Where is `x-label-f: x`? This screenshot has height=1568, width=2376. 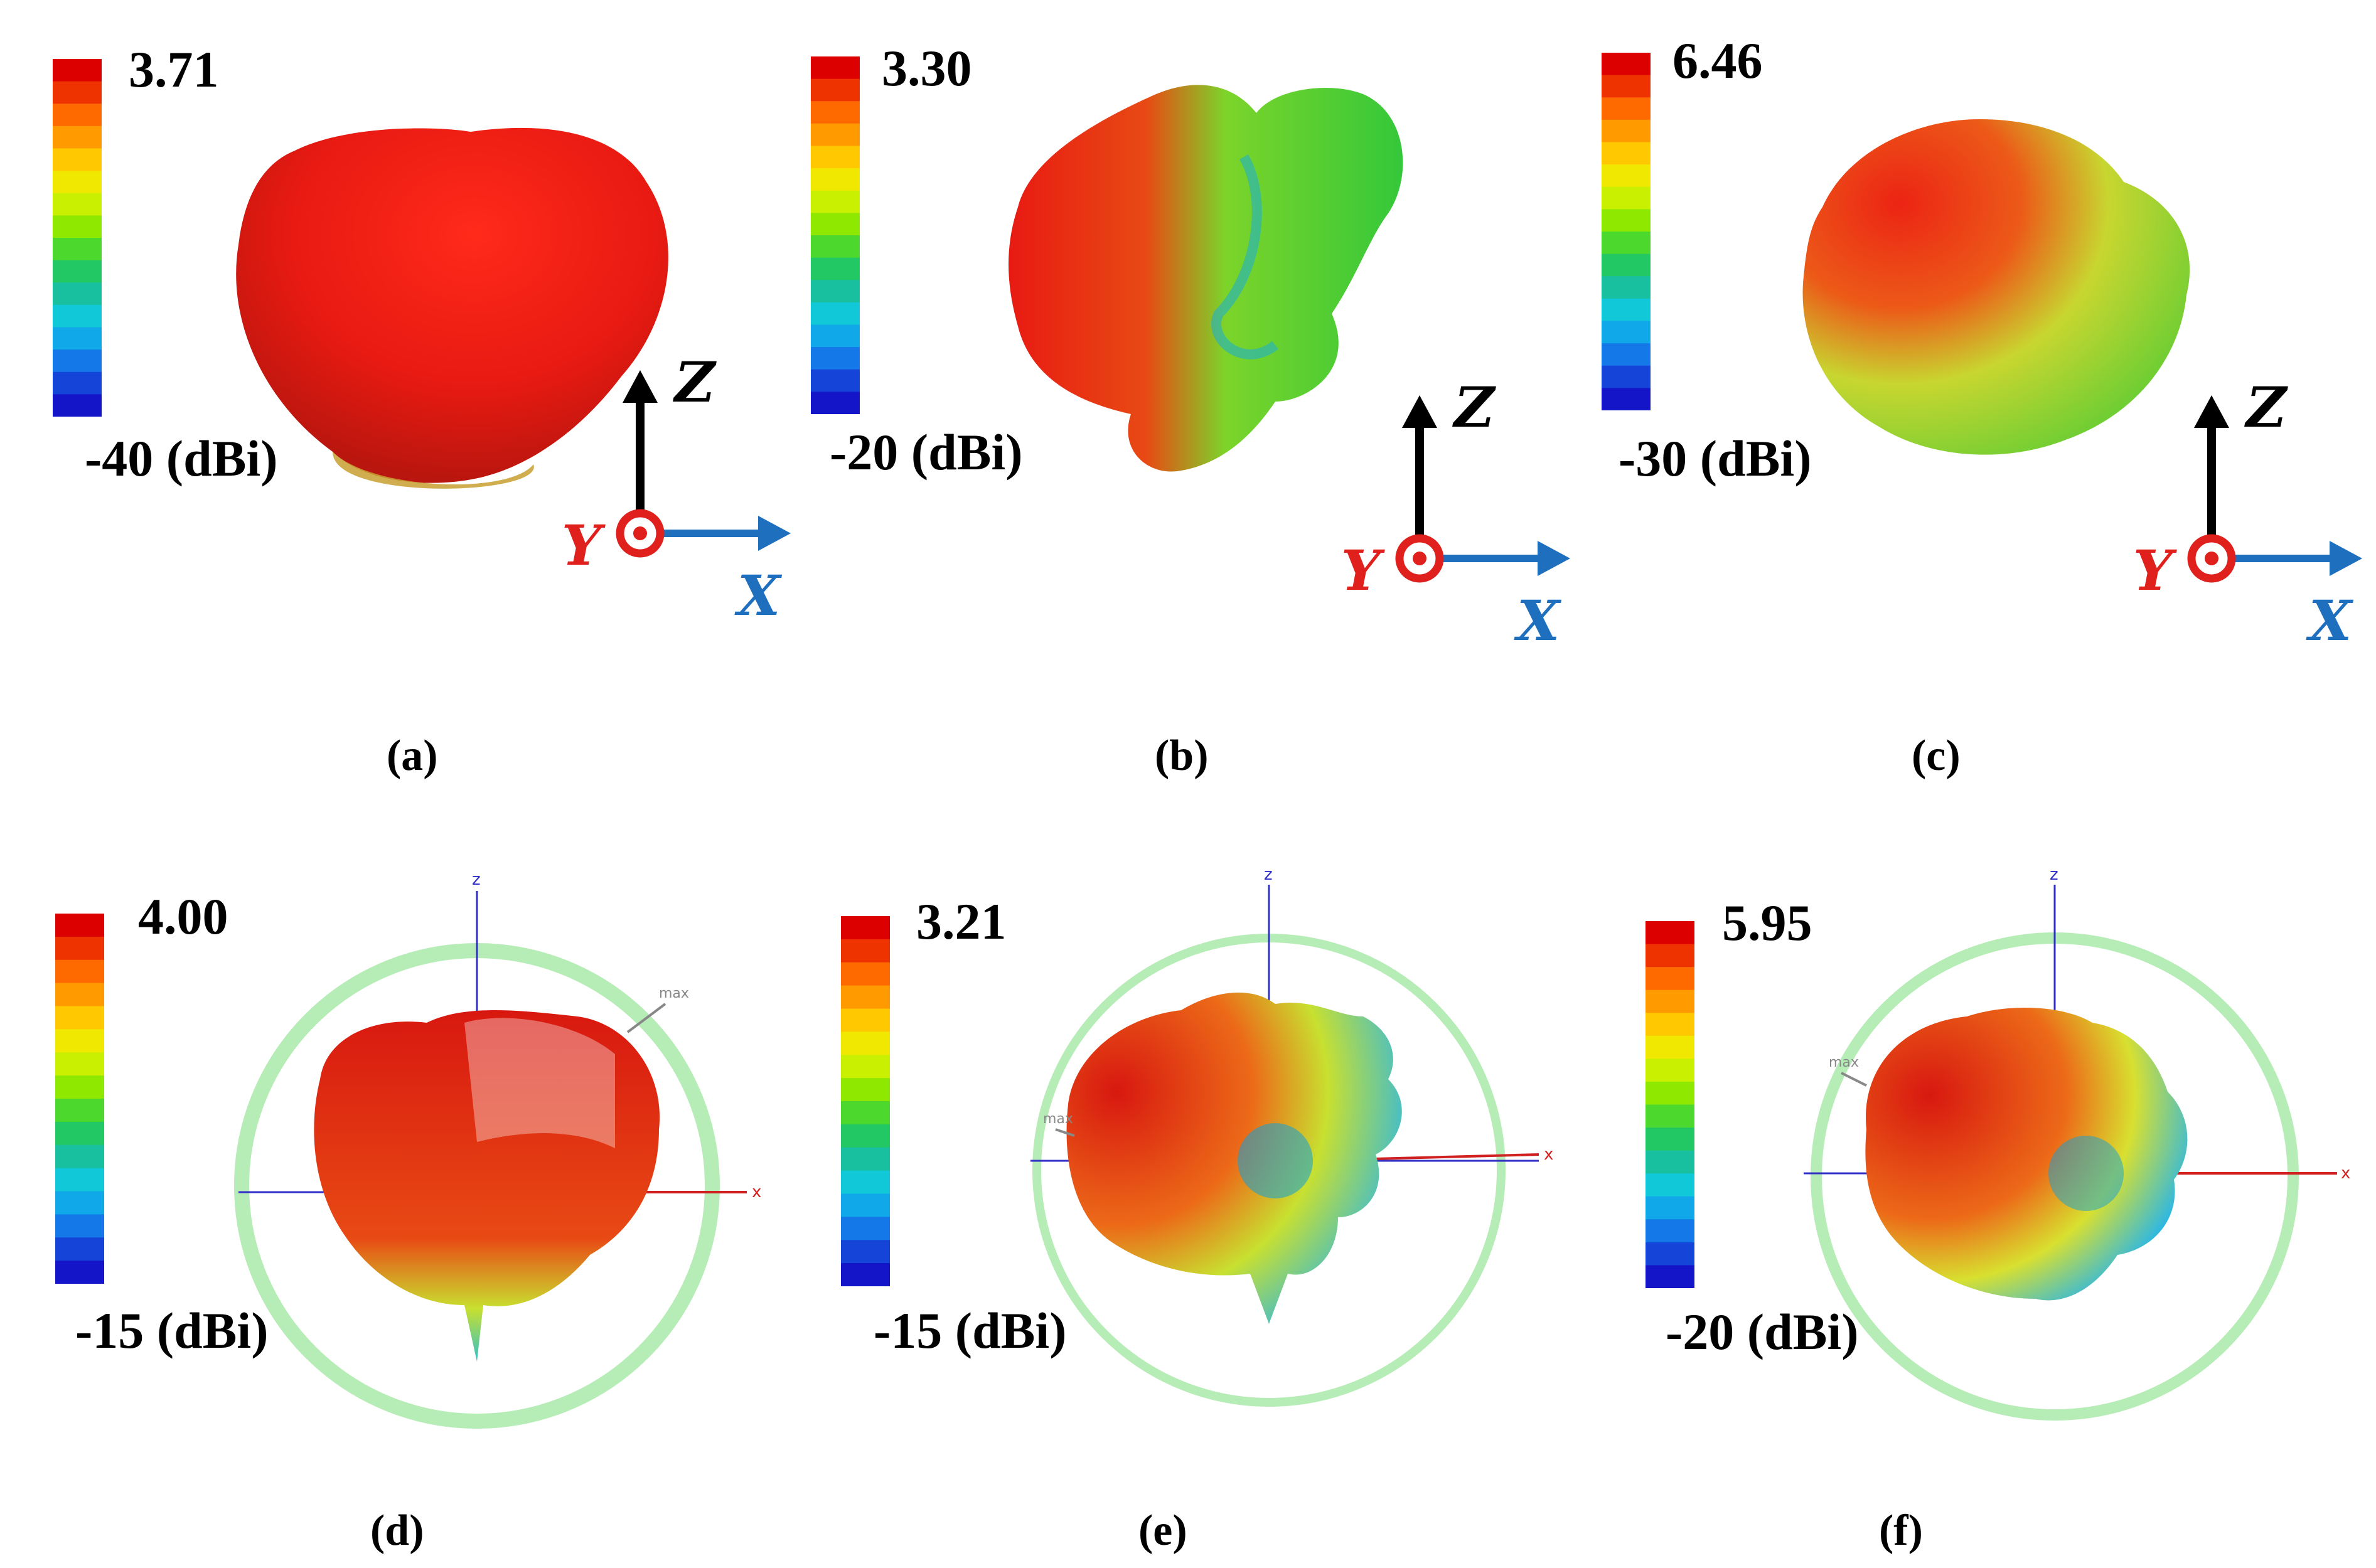
x-label-f: x is located at coordinates (2345, 1173).